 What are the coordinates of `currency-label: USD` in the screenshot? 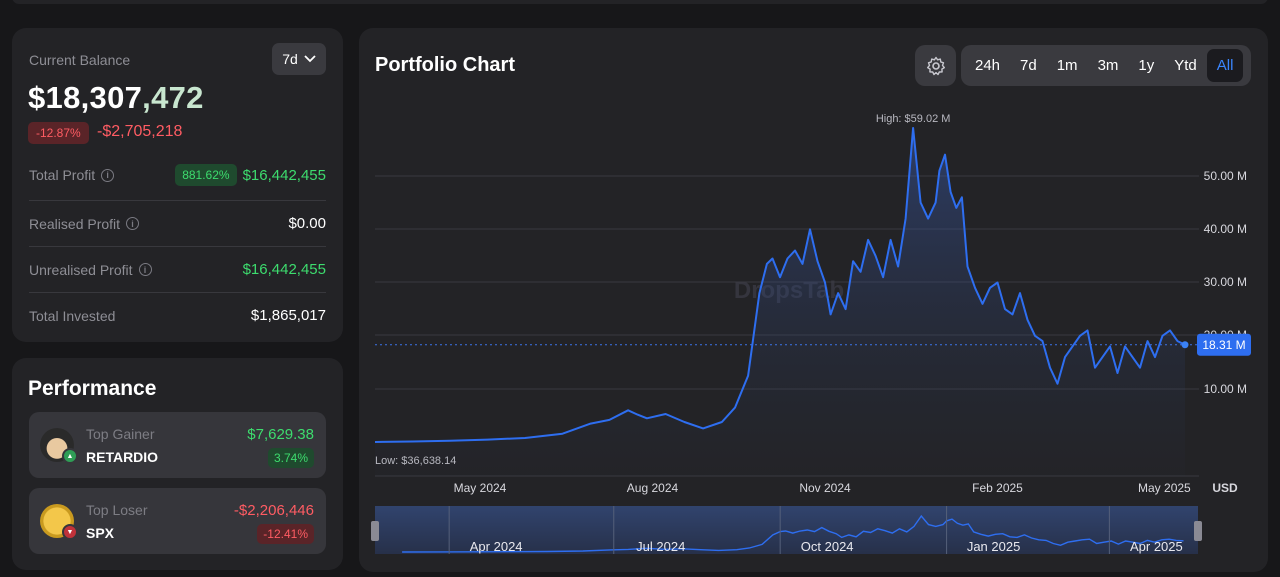 It's located at (1225, 488).